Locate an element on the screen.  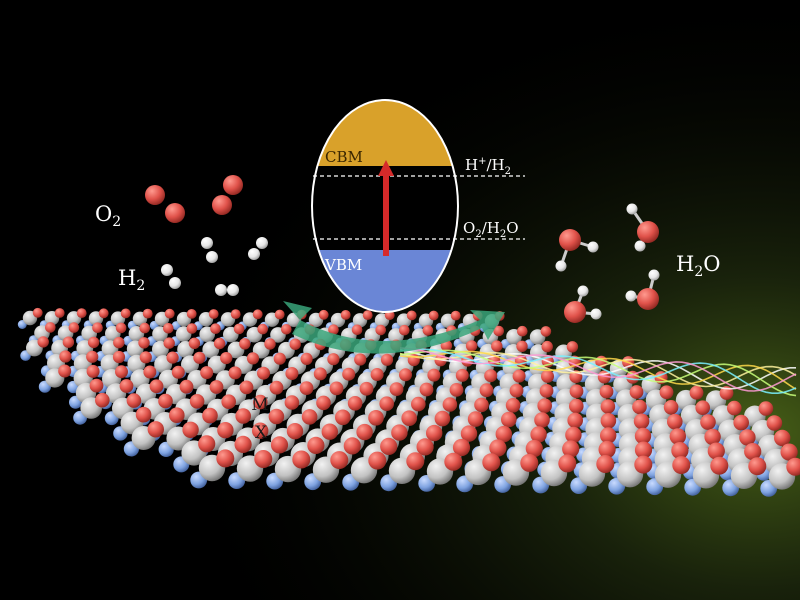
light-wave-strand is located at coordinates (598, 373).